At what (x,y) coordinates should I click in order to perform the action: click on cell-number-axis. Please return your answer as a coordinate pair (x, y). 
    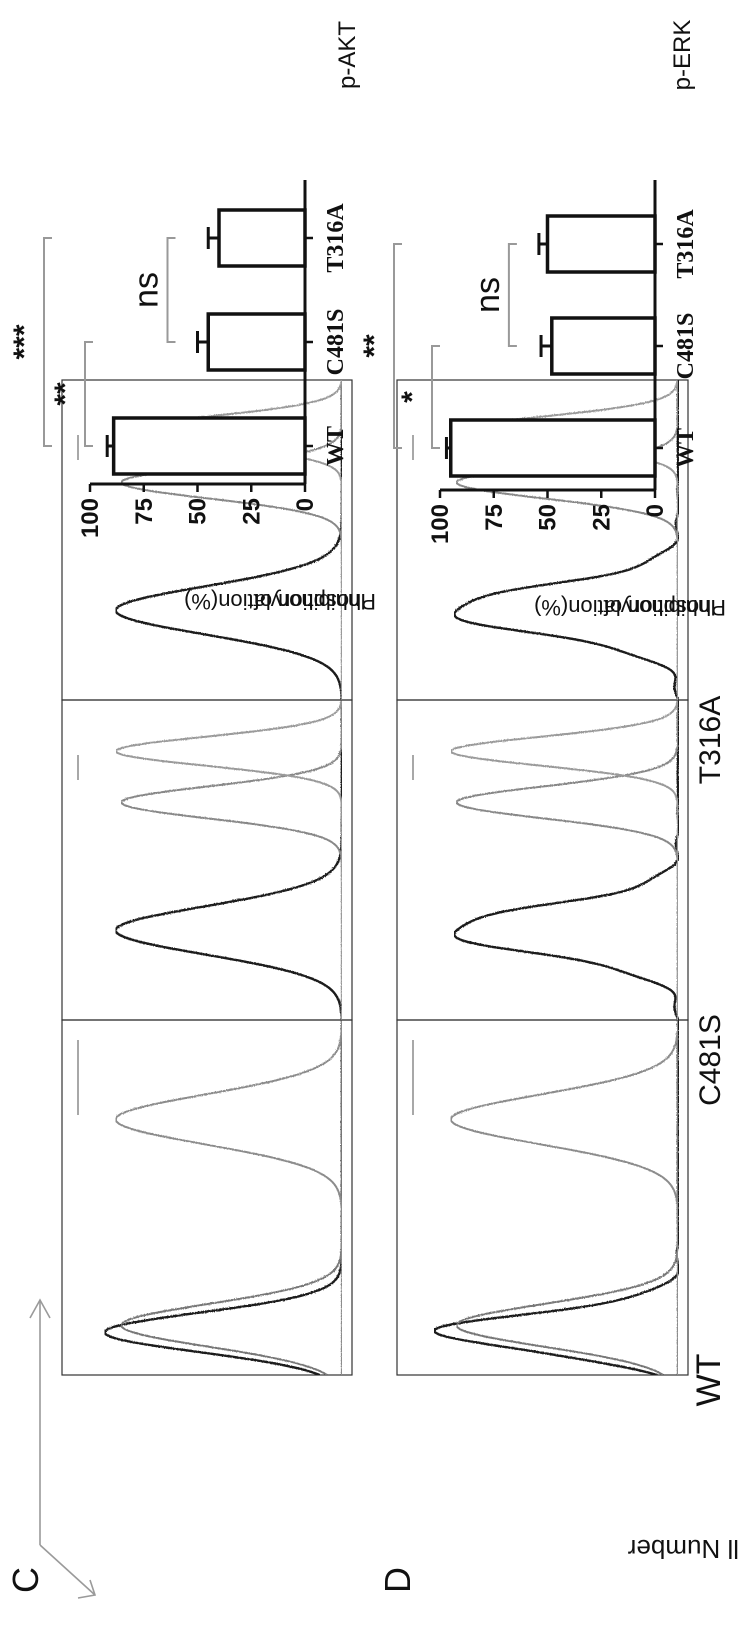
    Looking at the image, I should click on (63, 1448).